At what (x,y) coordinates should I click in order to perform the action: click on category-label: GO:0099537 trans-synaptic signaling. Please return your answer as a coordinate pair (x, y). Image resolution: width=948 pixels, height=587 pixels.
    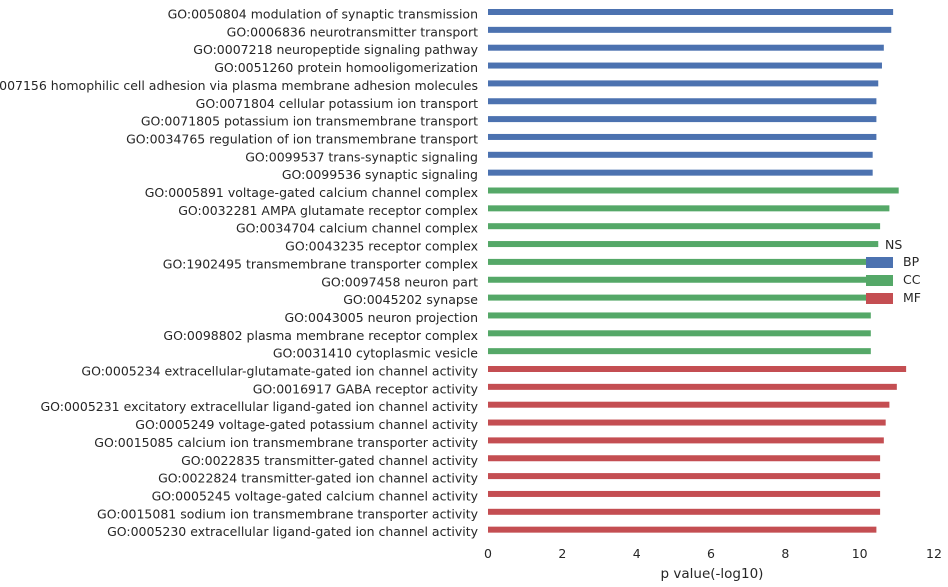
    Looking at the image, I should click on (361, 156).